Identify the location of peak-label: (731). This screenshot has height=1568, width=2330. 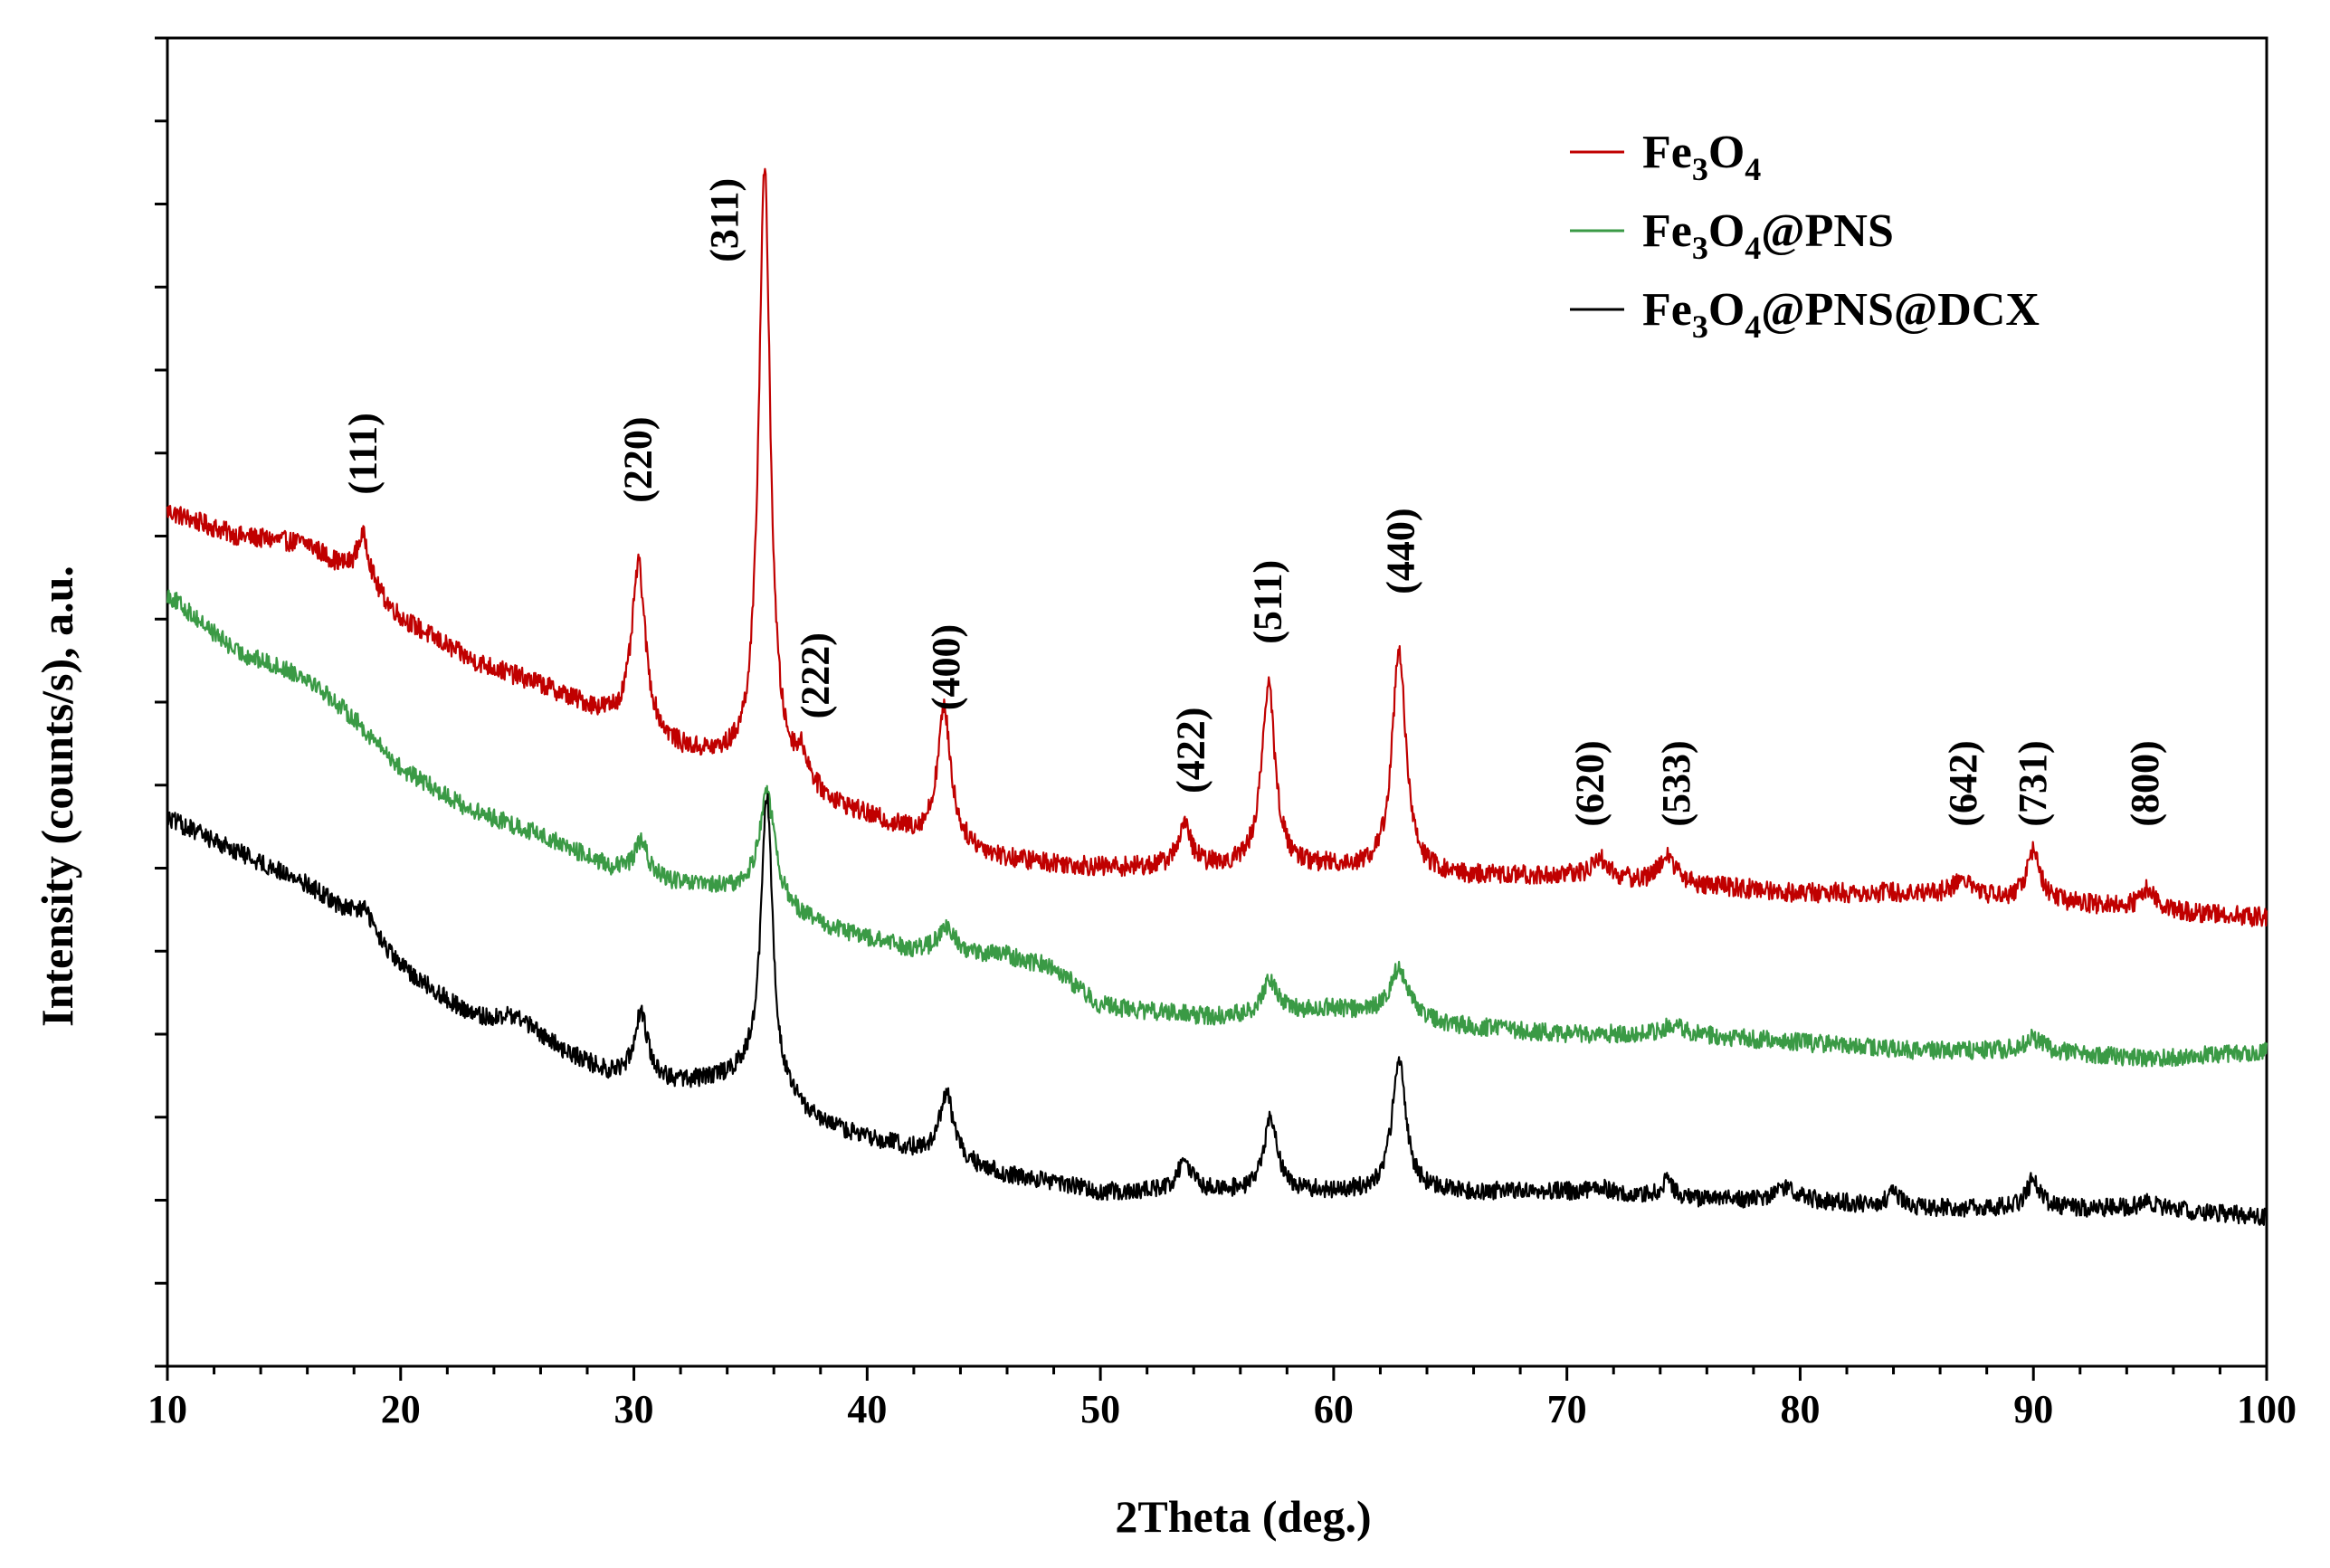
(2033, 783).